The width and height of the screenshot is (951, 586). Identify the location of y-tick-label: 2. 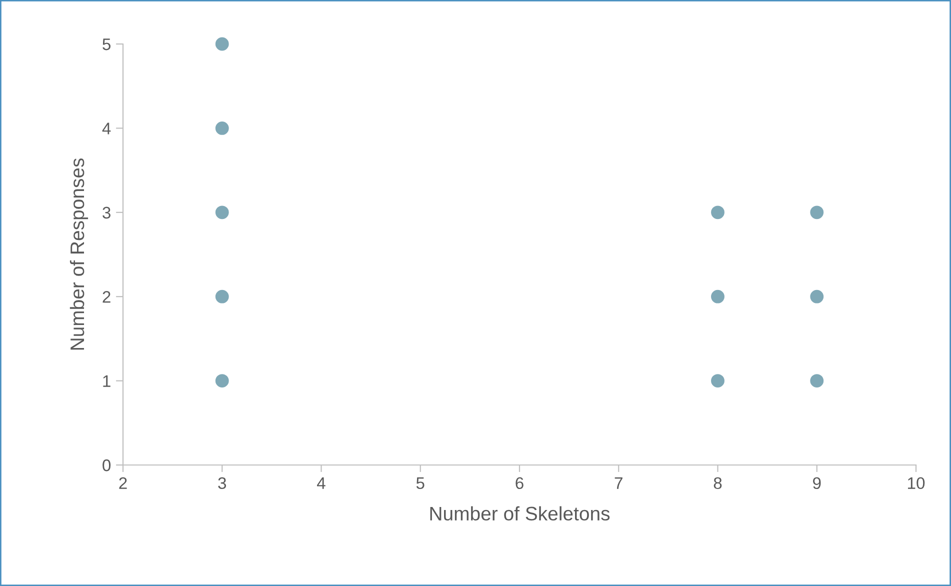
(106, 297).